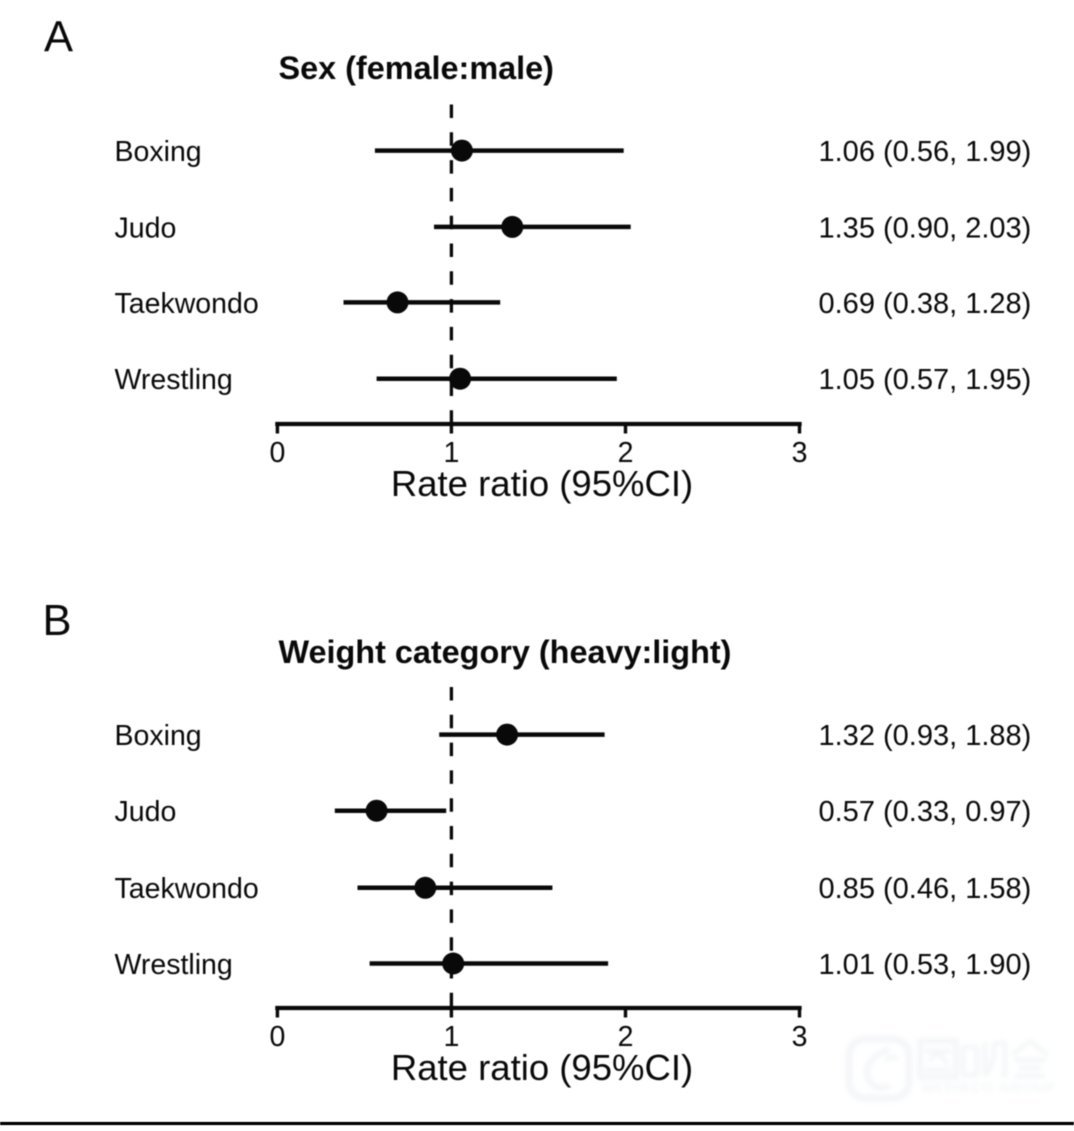 The image size is (1074, 1131). What do you see at coordinates (925, 812) in the screenshot?
I see `svg-text: 0.57 (0.33, 0.97)` at bounding box center [925, 812].